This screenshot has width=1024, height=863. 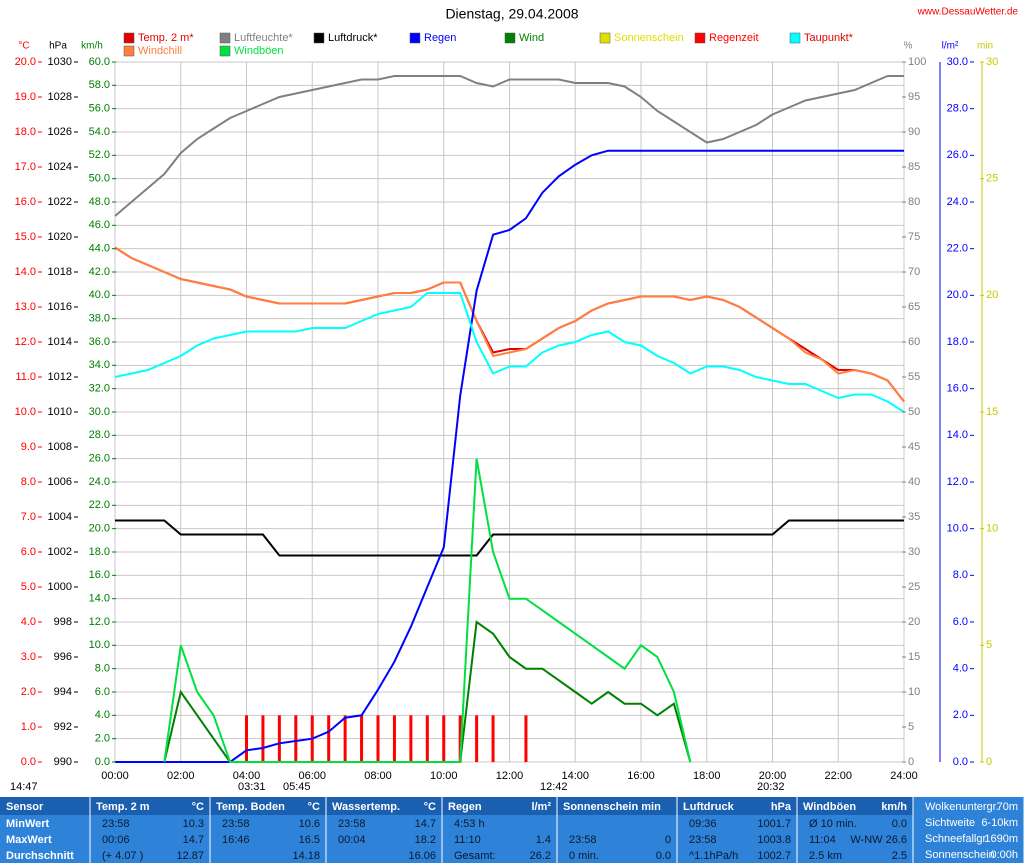 I want to click on y-tick-label: 1016, so click(x=60, y=307).